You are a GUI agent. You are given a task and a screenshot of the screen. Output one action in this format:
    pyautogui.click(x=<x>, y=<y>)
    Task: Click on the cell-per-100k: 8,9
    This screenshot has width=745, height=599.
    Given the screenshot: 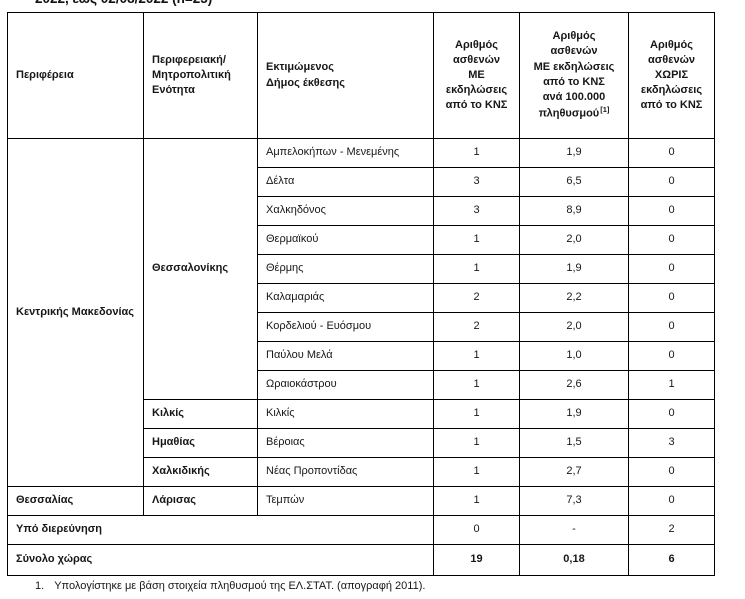 What is the action you would take?
    pyautogui.click(x=574, y=211)
    